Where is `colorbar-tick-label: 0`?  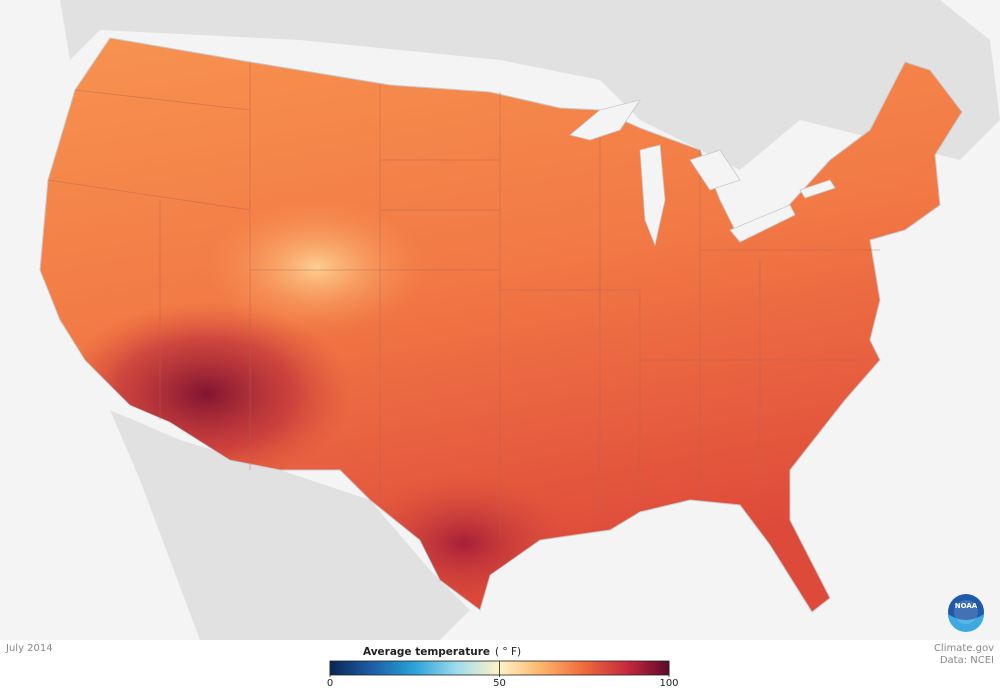
colorbar-tick-label: 0 is located at coordinates (330, 683).